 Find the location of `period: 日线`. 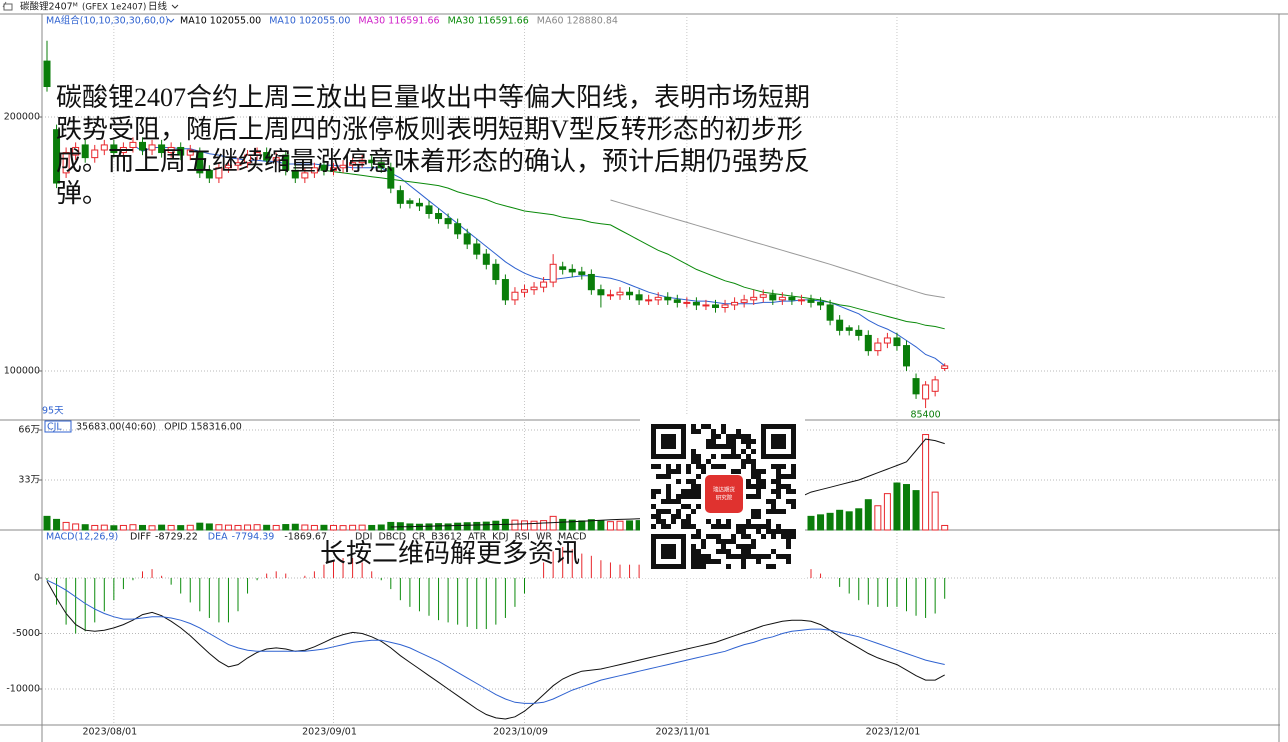

period: 日线 is located at coordinates (158, 7).